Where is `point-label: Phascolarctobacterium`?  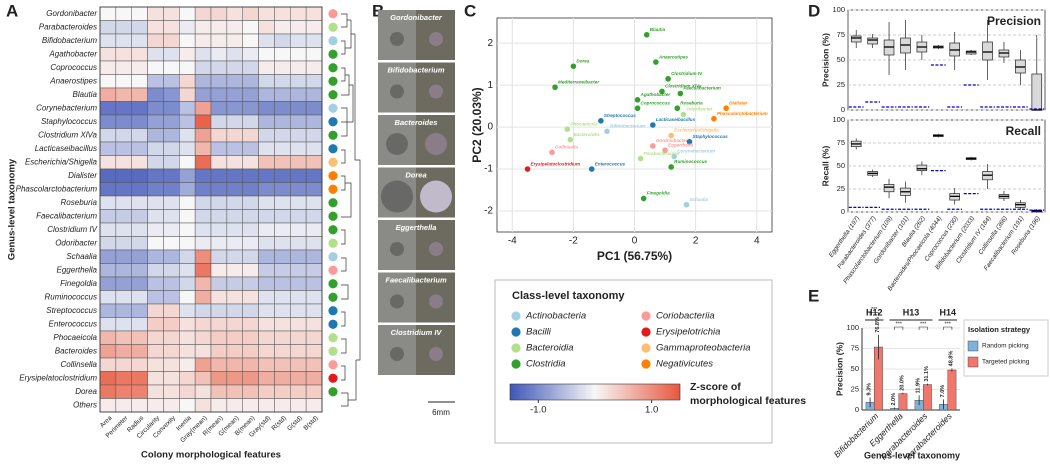
point-label: Phascolarctobacterium is located at coordinates (742, 113).